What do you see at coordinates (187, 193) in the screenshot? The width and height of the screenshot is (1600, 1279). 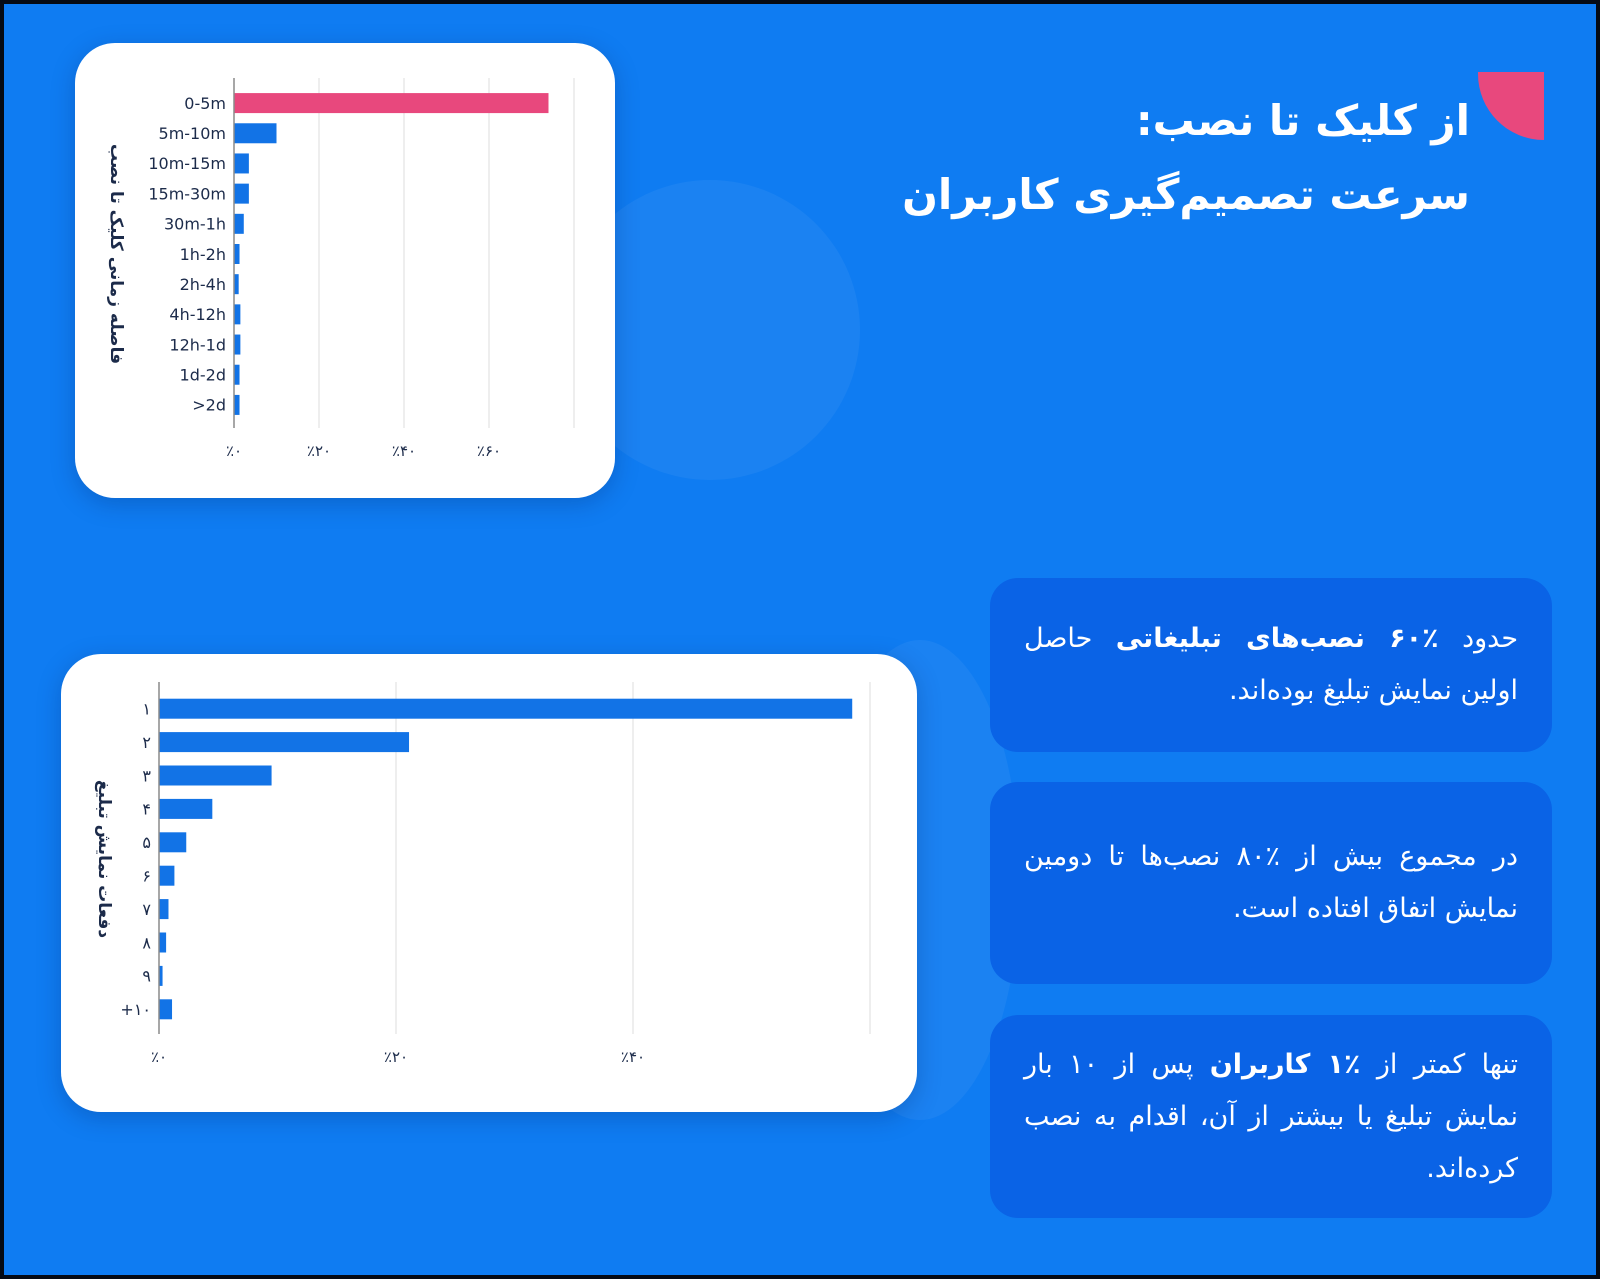 I see `category-label: 15m-30m` at bounding box center [187, 193].